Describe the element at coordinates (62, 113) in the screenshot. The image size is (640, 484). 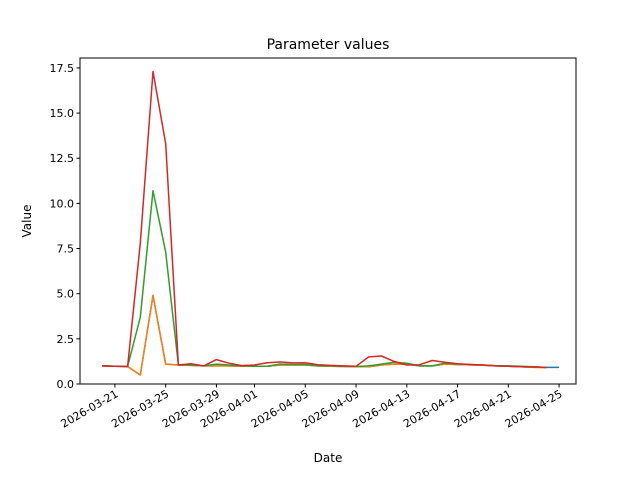
I see `y-tick-label: 15.0` at that location.